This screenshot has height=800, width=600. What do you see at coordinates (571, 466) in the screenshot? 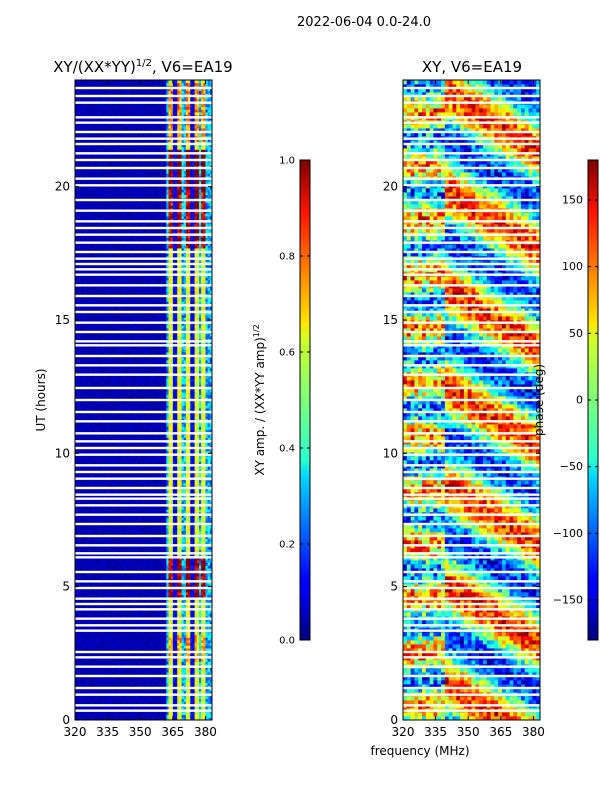
I see `phase-colorbar-tick-label: −50` at bounding box center [571, 466].